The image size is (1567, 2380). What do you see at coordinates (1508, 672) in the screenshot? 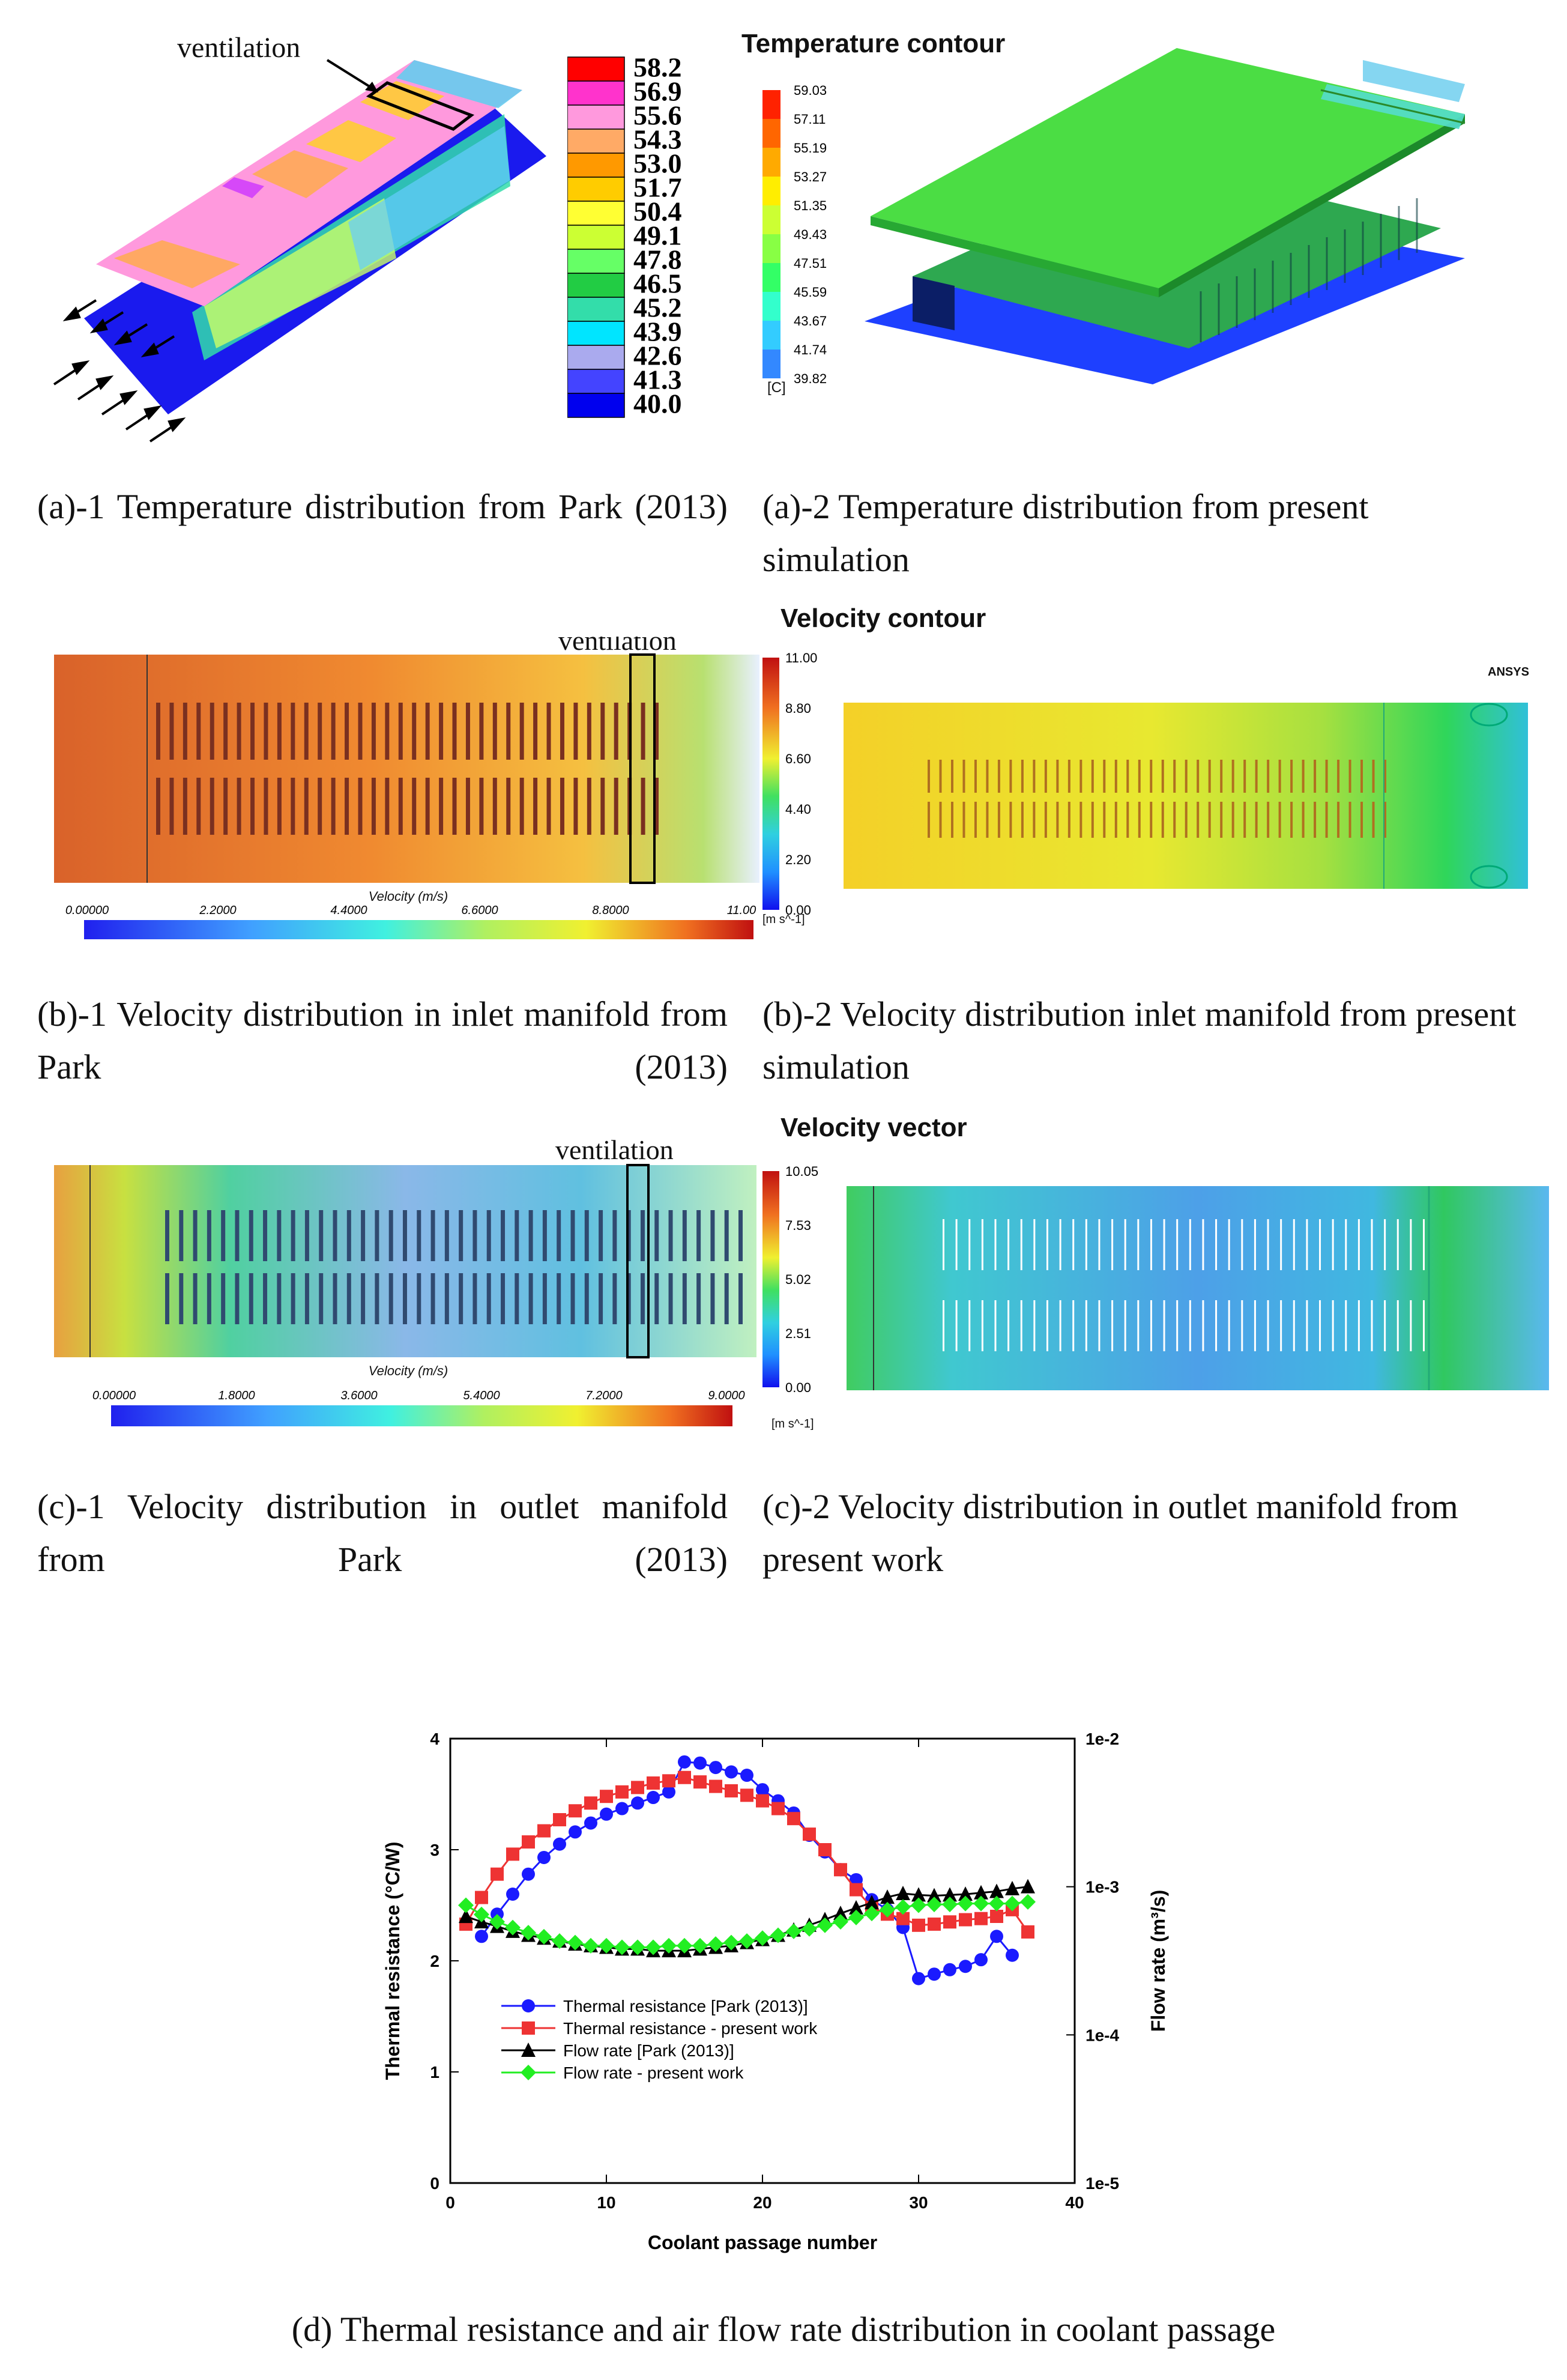
I see `ansys-logo: ANSYS` at bounding box center [1508, 672].